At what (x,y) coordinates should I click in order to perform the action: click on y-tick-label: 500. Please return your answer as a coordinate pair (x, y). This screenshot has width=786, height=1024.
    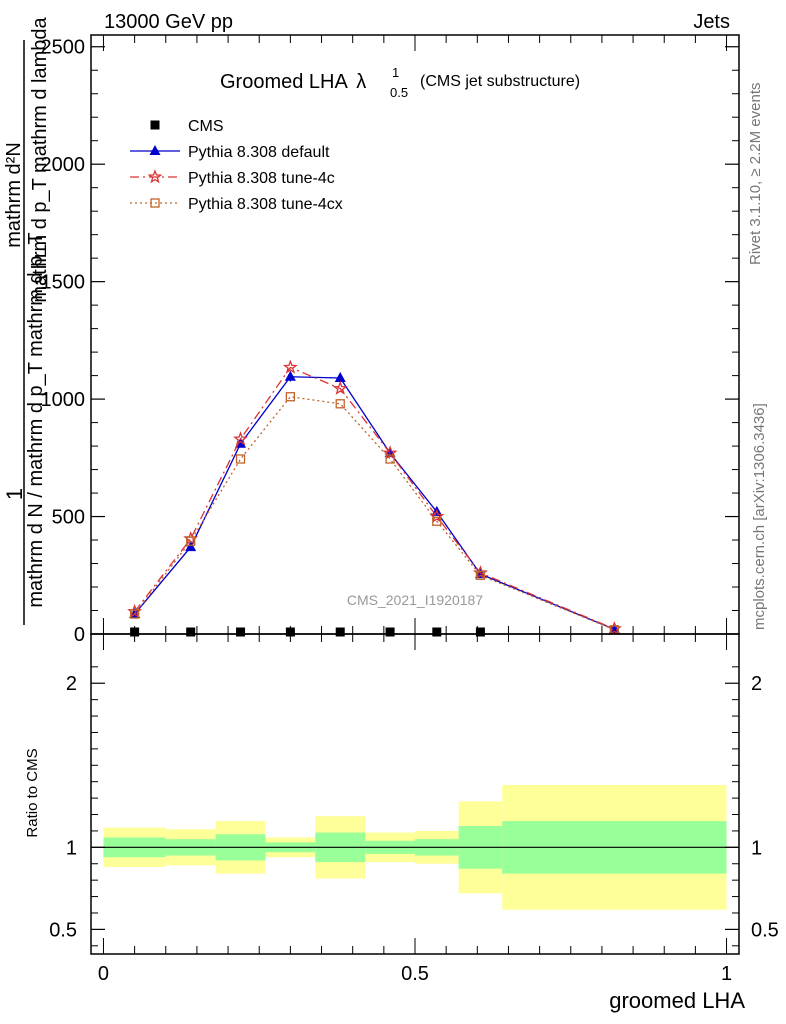
    Looking at the image, I should click on (68, 518).